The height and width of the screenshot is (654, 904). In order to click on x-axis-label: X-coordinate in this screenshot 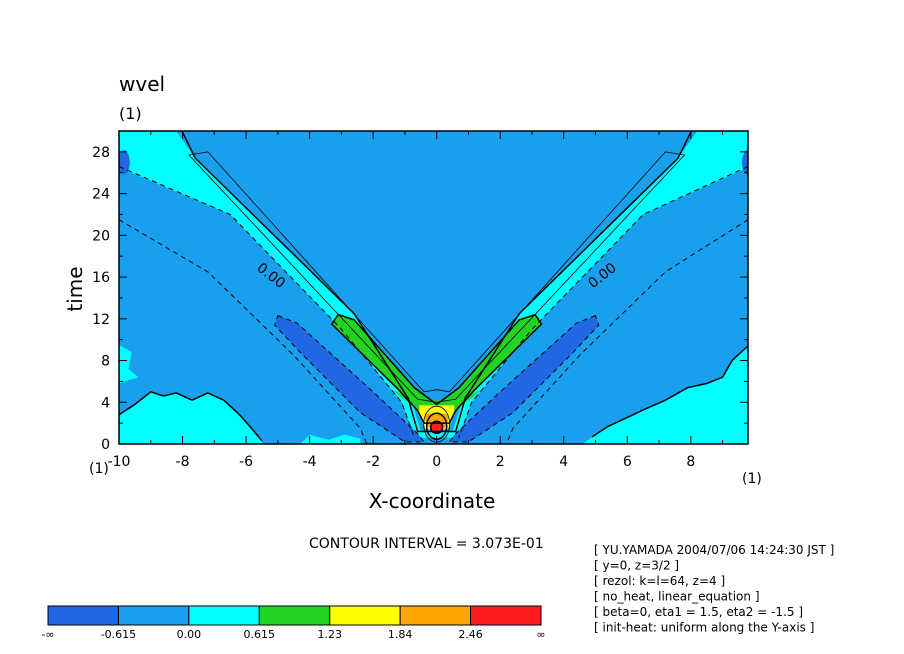, I will do `click(432, 501)`.